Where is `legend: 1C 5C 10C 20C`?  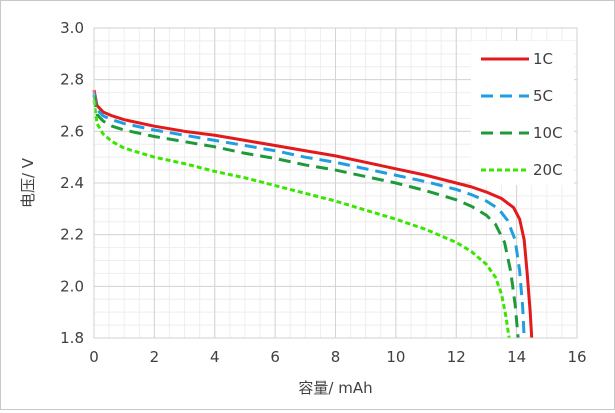 legend: 1C 5C 10C 20C is located at coordinates (522, 113).